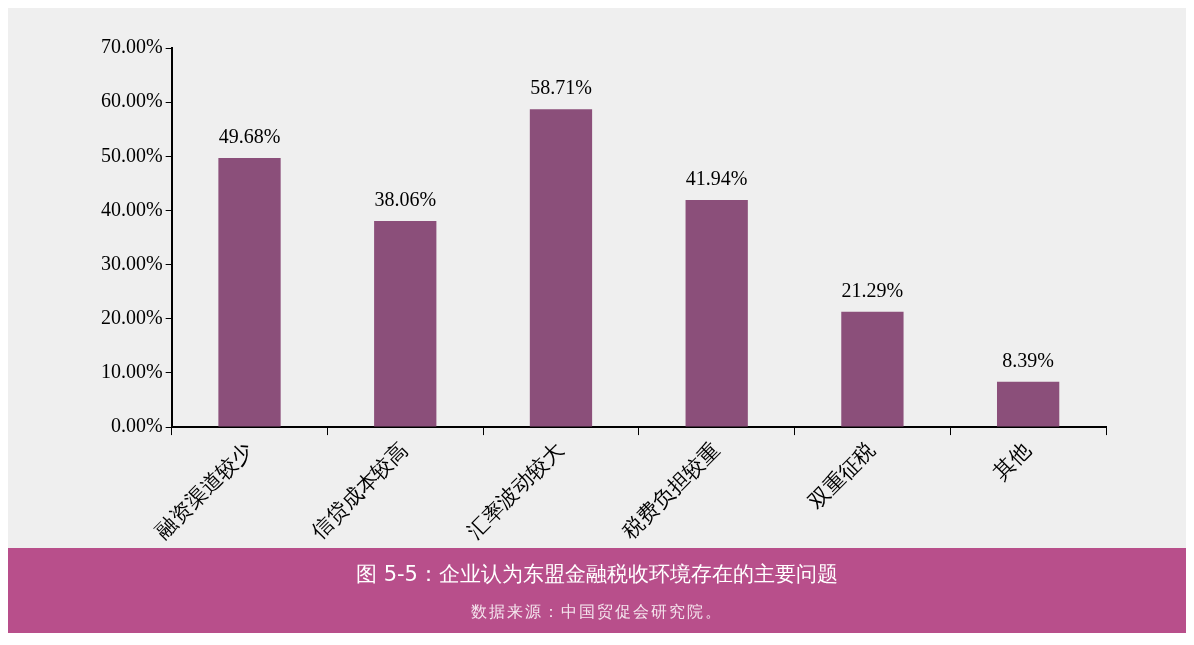 This screenshot has height=645, width=1194. Describe the element at coordinates (131, 100) in the screenshot. I see `y-tick-label: 60.00%` at that location.